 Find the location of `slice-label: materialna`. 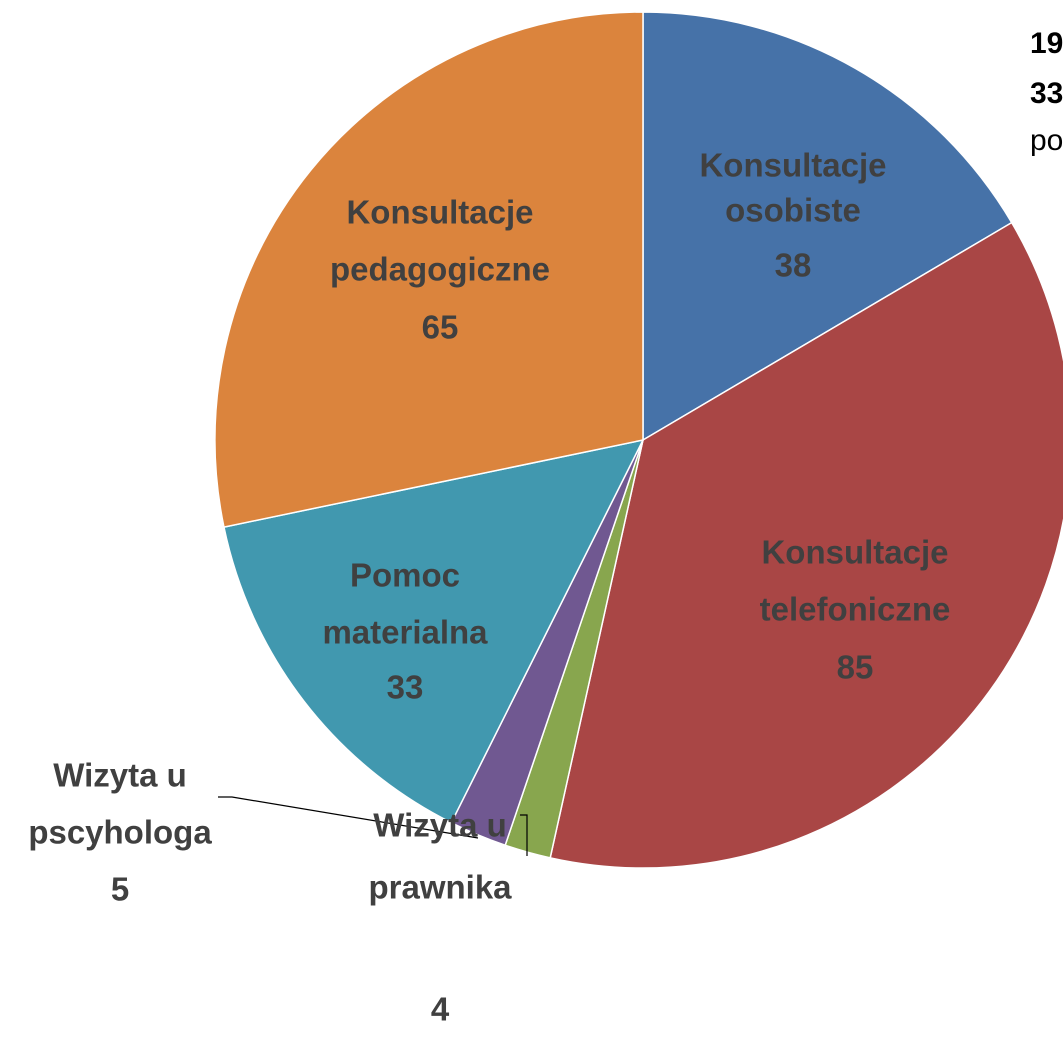

slice-label: materialna is located at coordinates (405, 632).